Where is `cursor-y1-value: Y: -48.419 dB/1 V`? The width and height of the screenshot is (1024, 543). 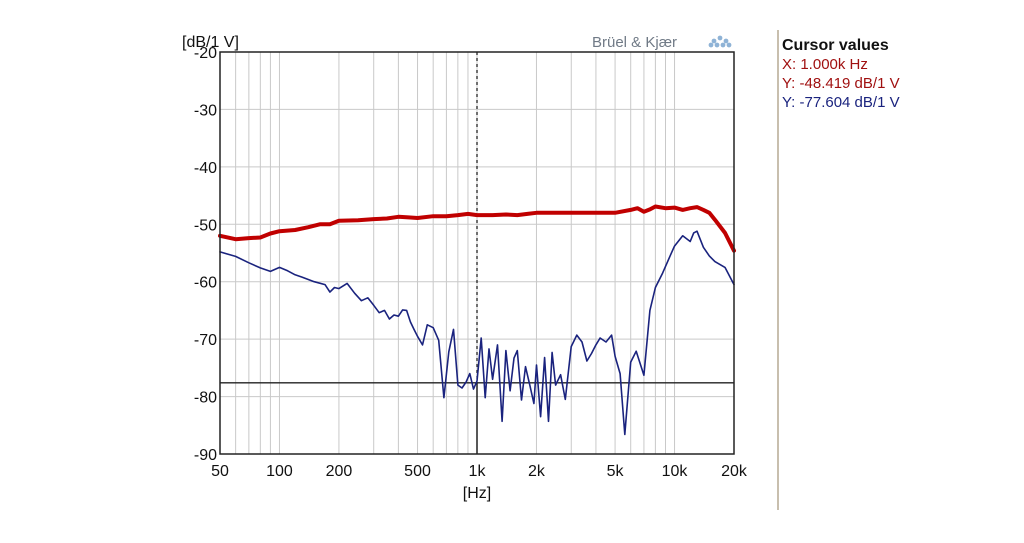 cursor-y1-value: Y: -48.419 dB/1 V is located at coordinates (841, 83).